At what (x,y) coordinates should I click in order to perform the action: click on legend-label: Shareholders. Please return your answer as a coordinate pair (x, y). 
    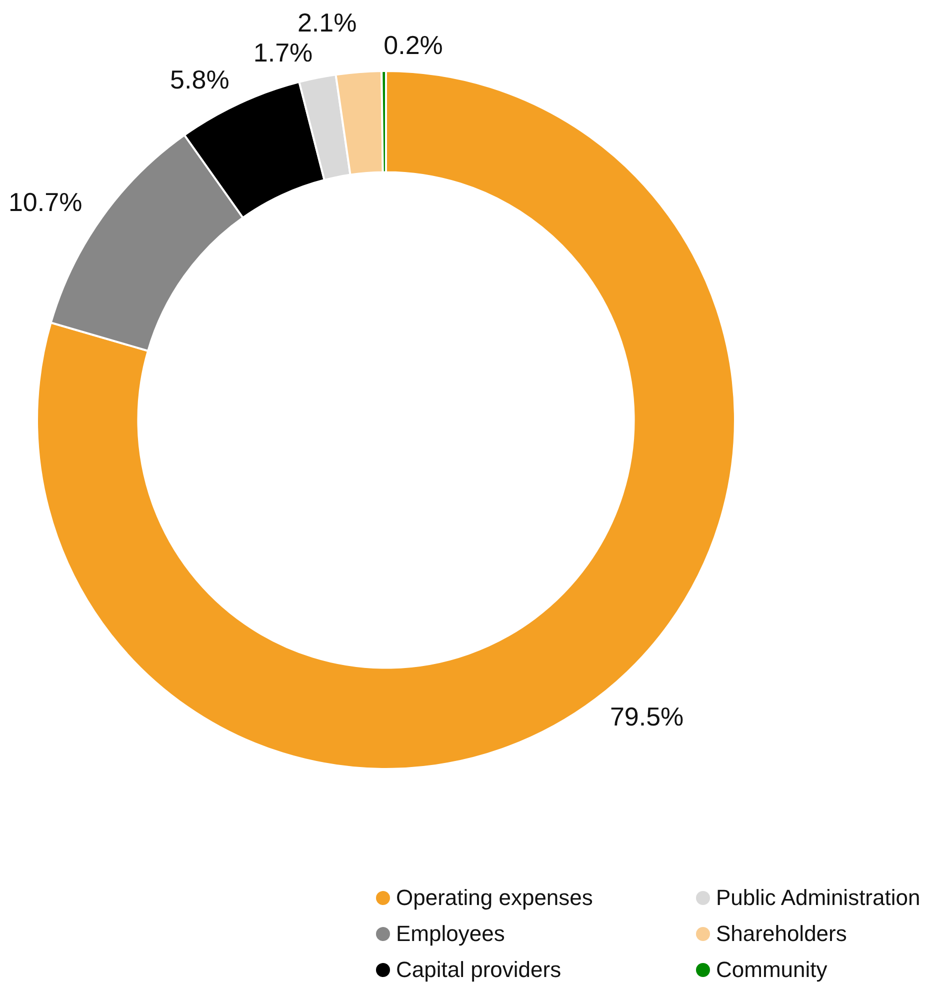
    Looking at the image, I should click on (781, 934).